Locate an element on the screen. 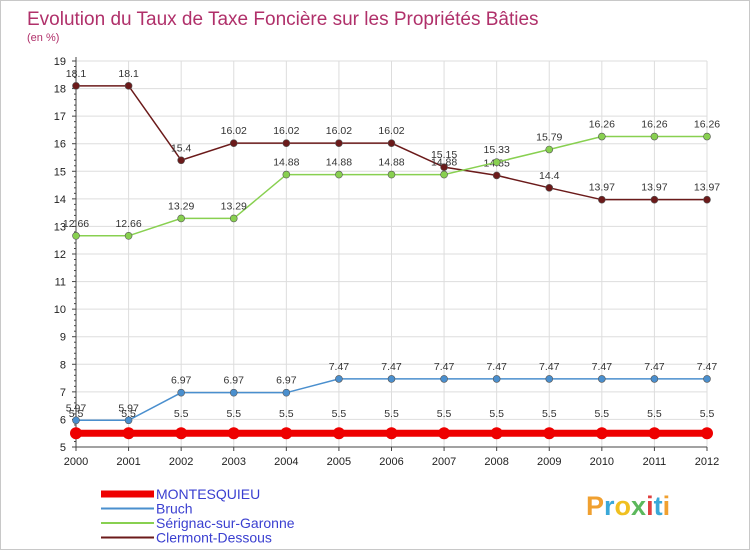 This screenshot has width=750, height=551. data-label: 16.02 is located at coordinates (339, 131).